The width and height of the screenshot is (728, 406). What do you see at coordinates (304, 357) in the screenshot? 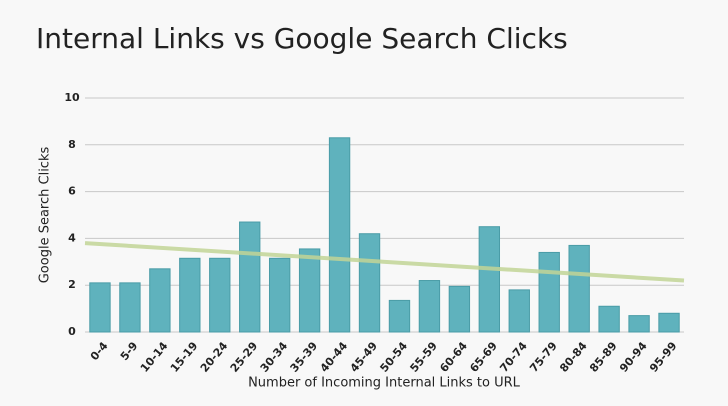
I see `x-tick-label: 35-39` at bounding box center [304, 357].